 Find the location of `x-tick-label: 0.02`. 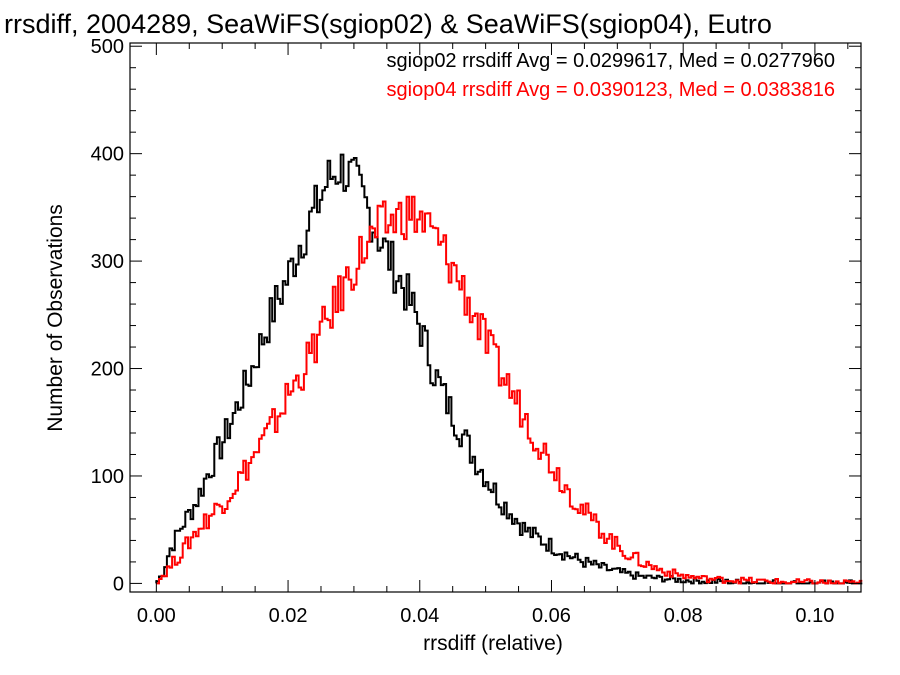

x-tick-label: 0.02 is located at coordinates (288, 616).